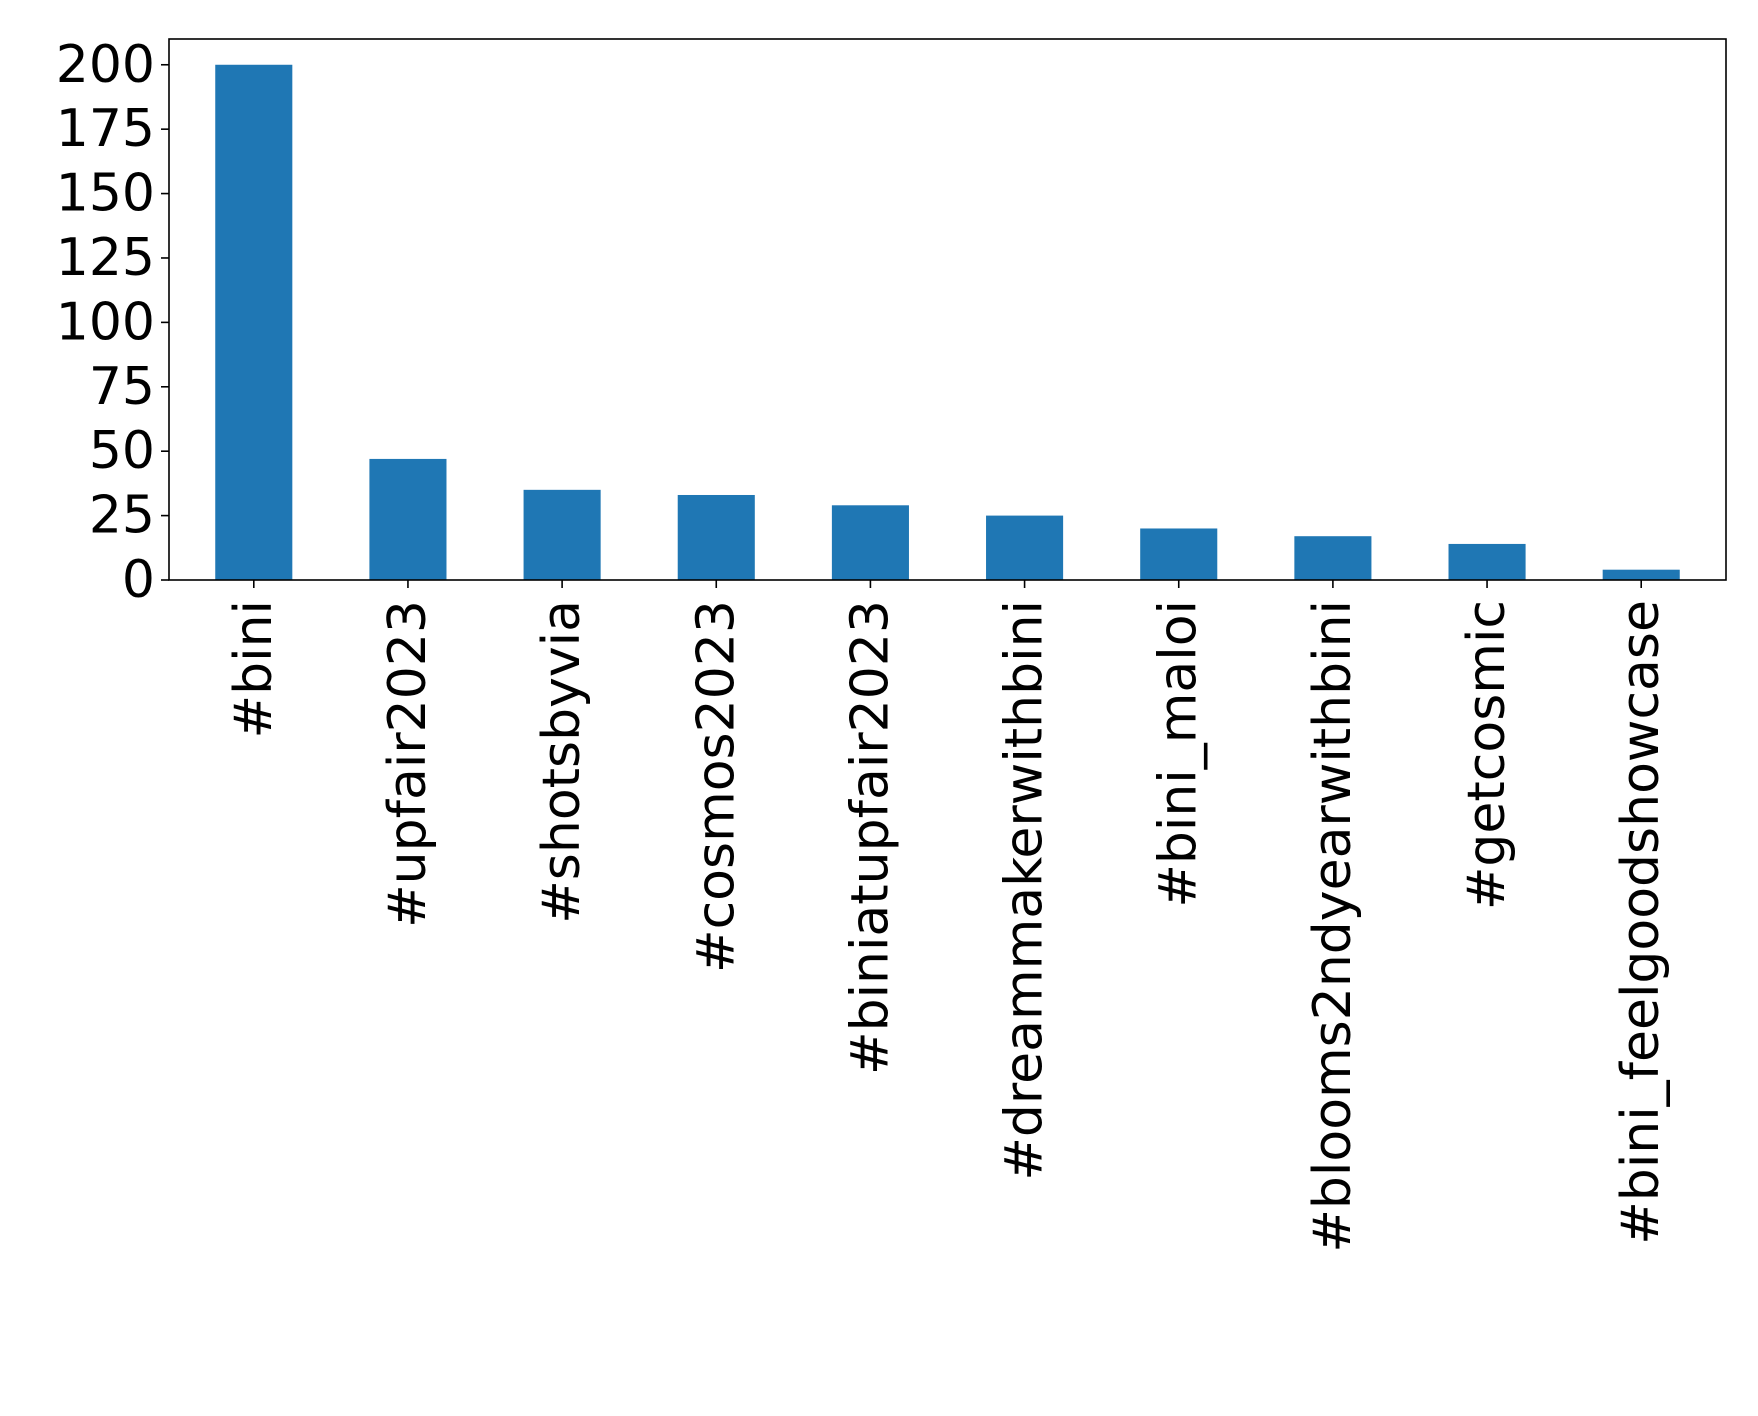  Describe the element at coordinates (122, 516) in the screenshot. I see `y-tick-label: 25` at that location.